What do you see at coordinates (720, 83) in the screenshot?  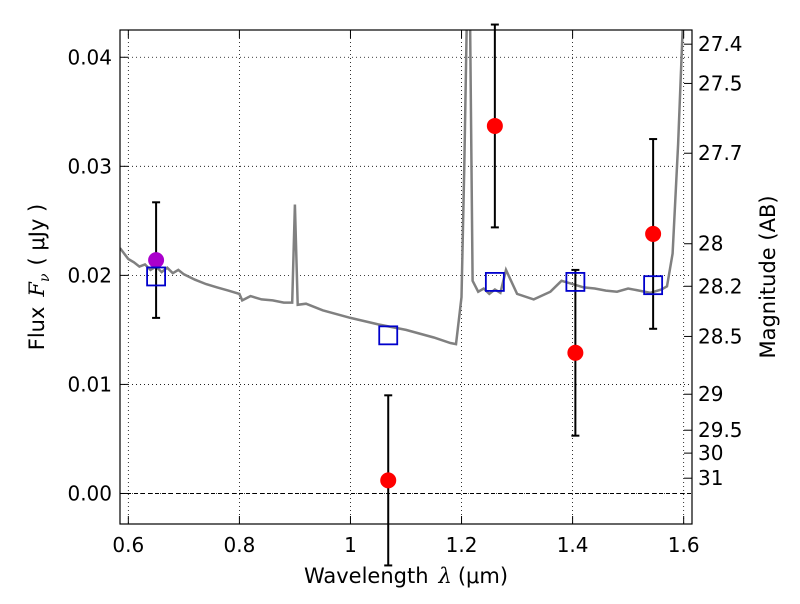 I see `y2-tick-label: 27.5` at bounding box center [720, 83].